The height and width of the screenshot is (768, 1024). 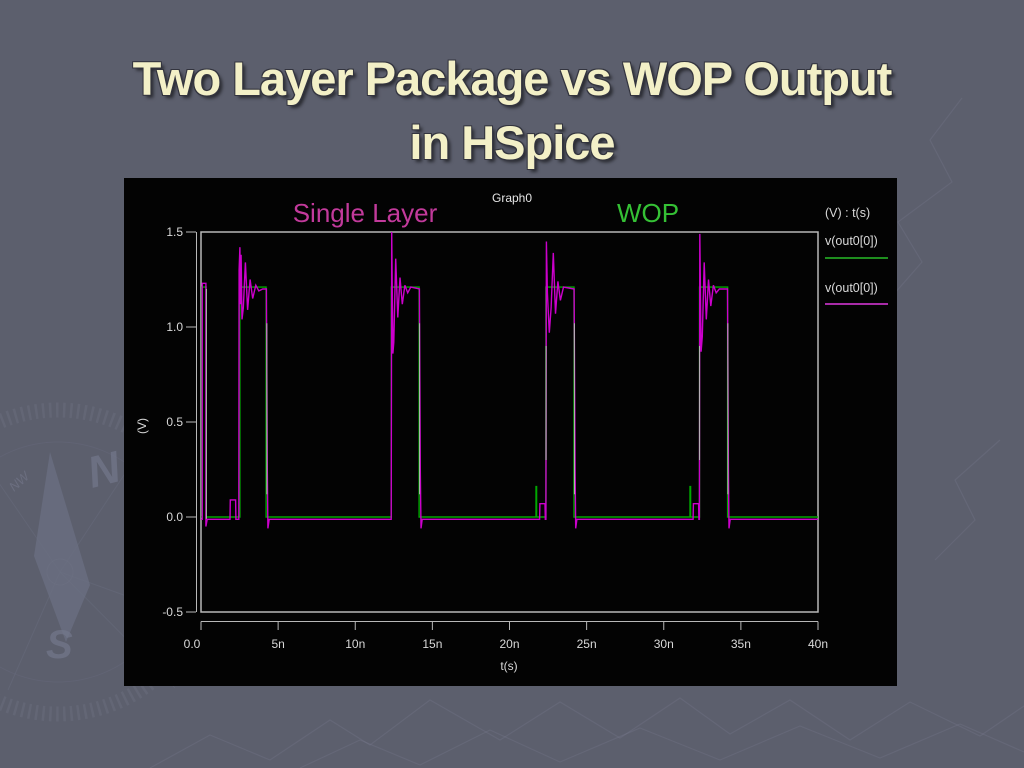 What do you see at coordinates (174, 327) in the screenshot?
I see `y-tick-label: 1.0` at bounding box center [174, 327].